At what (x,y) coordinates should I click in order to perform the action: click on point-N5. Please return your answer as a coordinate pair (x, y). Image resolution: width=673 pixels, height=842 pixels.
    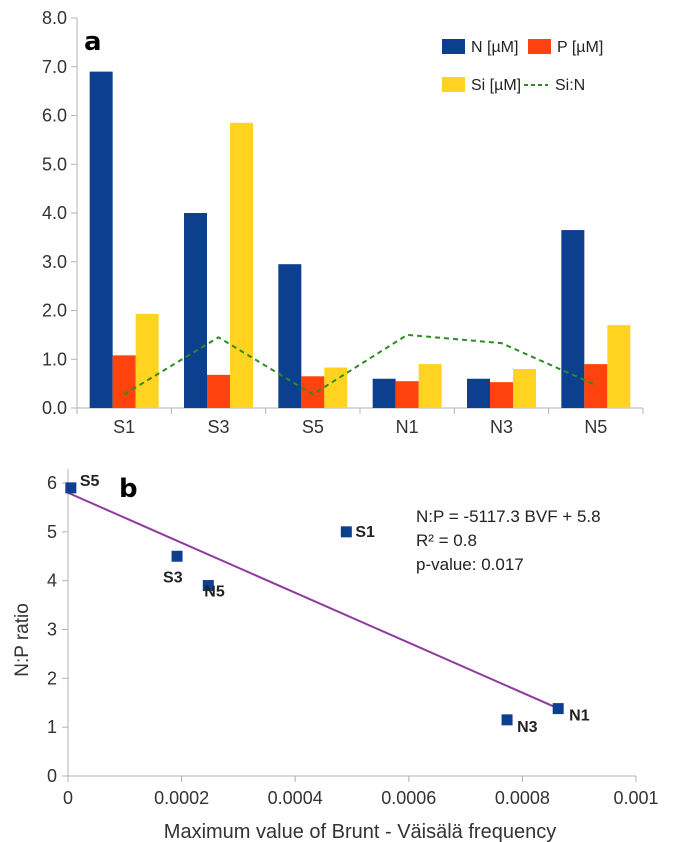
    Looking at the image, I should click on (208, 586).